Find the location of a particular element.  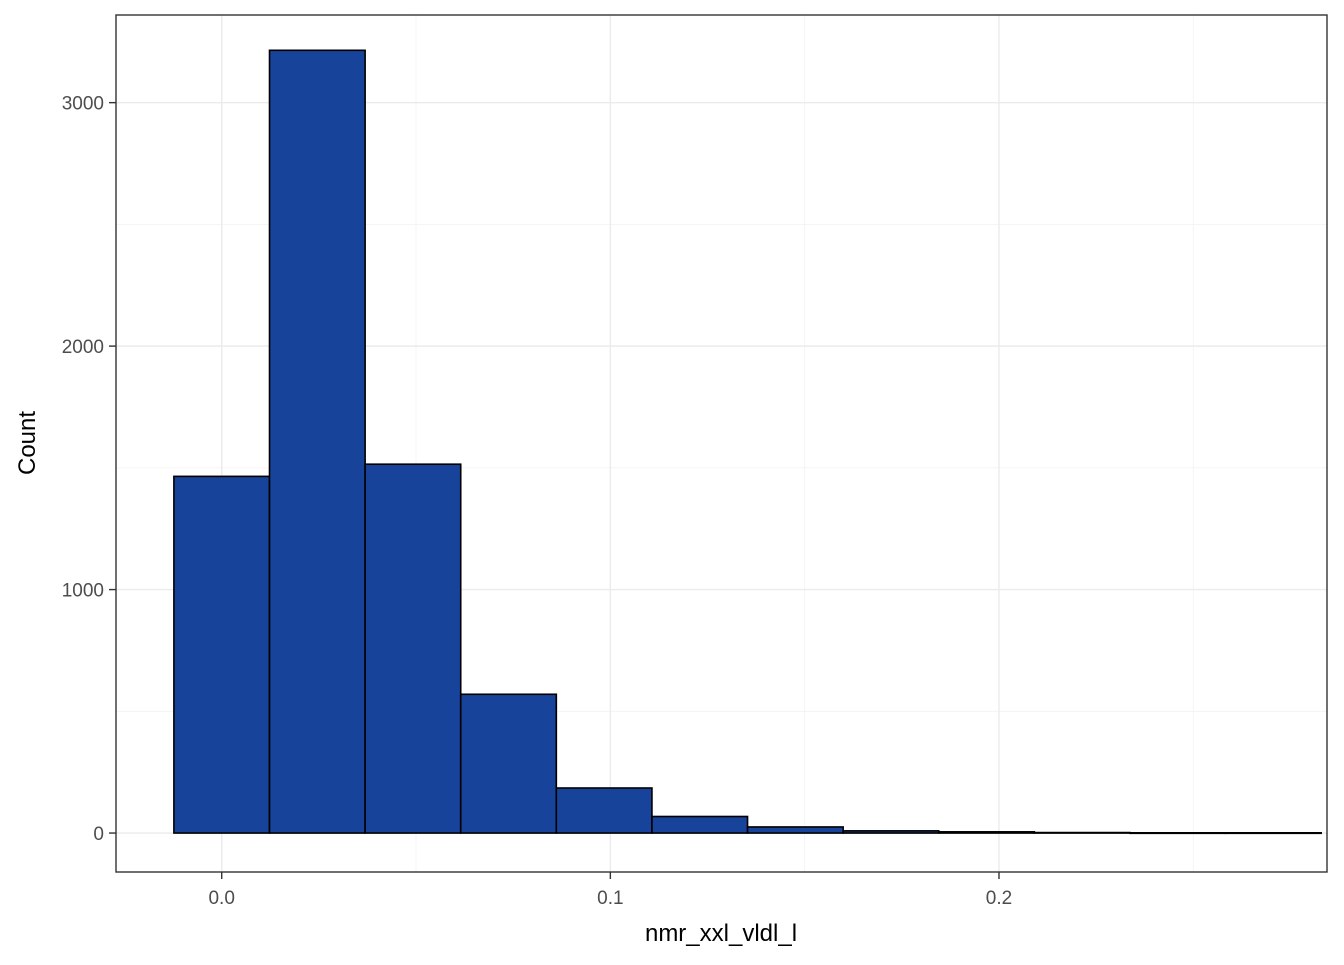

y-axis-title: Count is located at coordinates (27, 443).